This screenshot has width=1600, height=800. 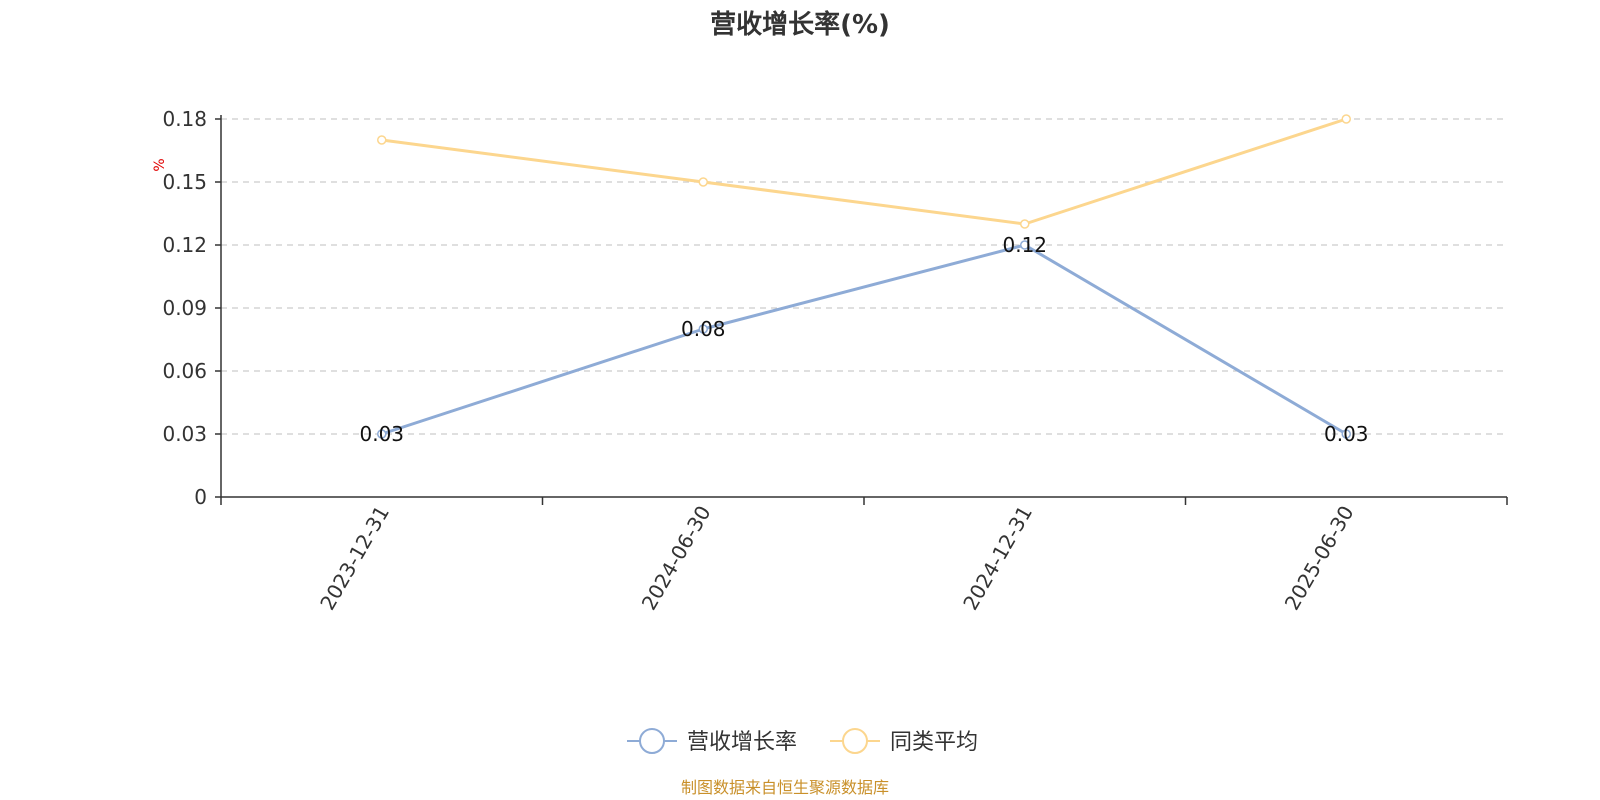 I want to click on y-tick-label: 0.09, so click(x=184, y=308).